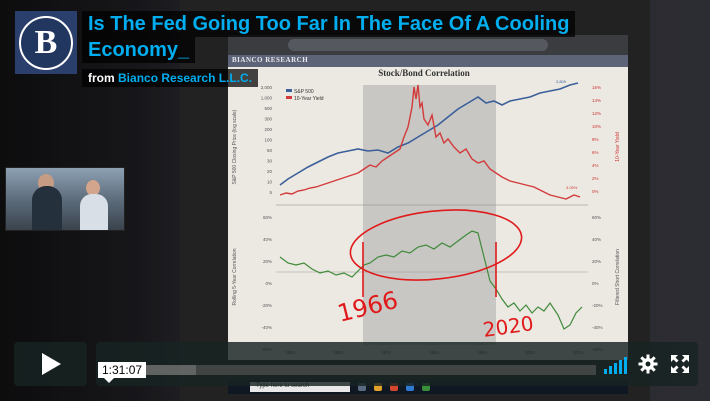  I want to click on left-axis-tick: 2,000, so click(267, 87).